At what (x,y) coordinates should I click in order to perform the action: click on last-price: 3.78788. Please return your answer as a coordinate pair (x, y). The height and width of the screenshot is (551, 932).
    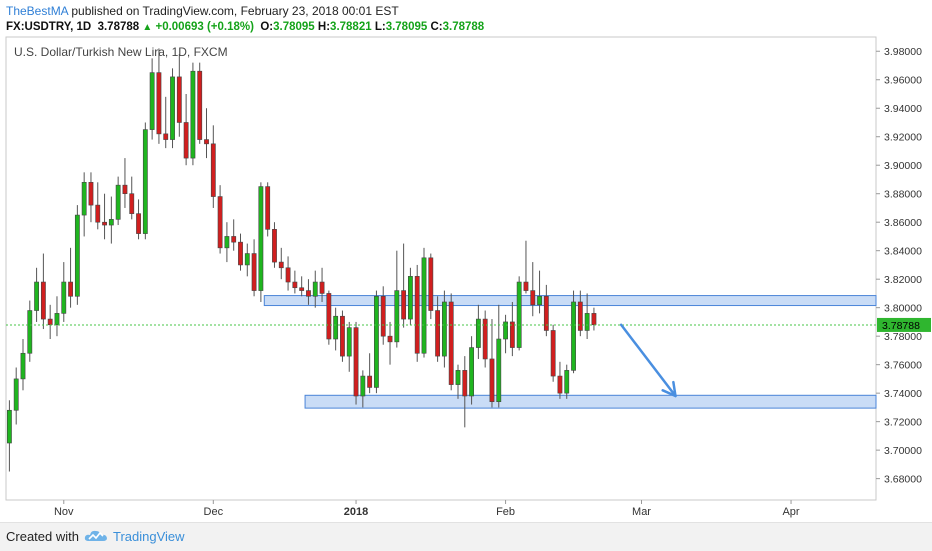
    Looking at the image, I should click on (118, 27).